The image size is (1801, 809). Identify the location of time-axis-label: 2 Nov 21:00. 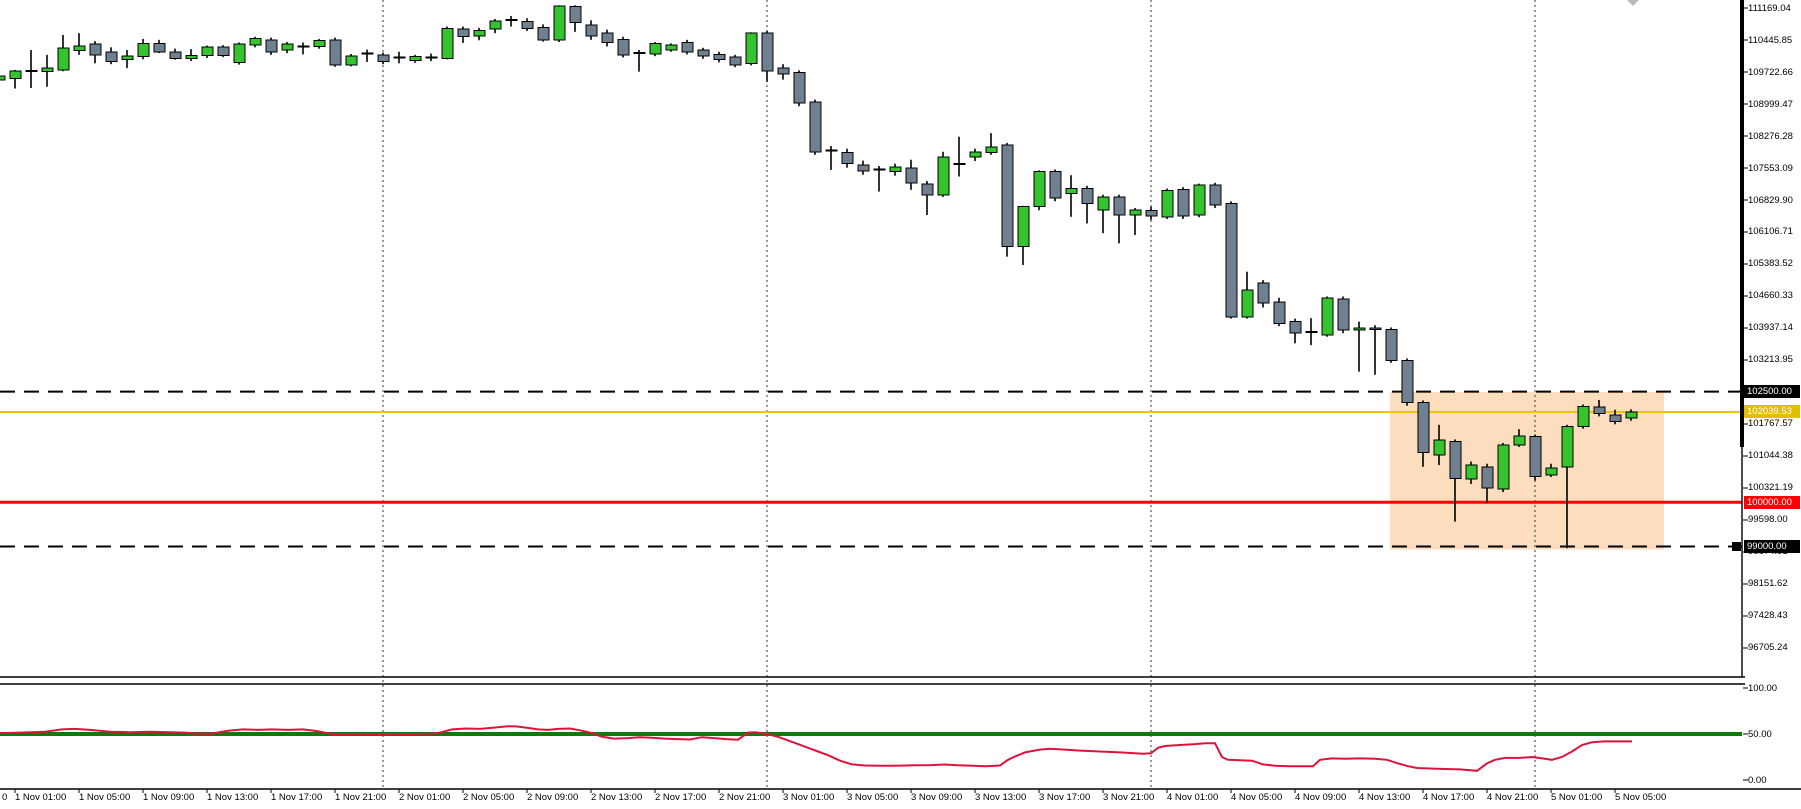
(745, 797).